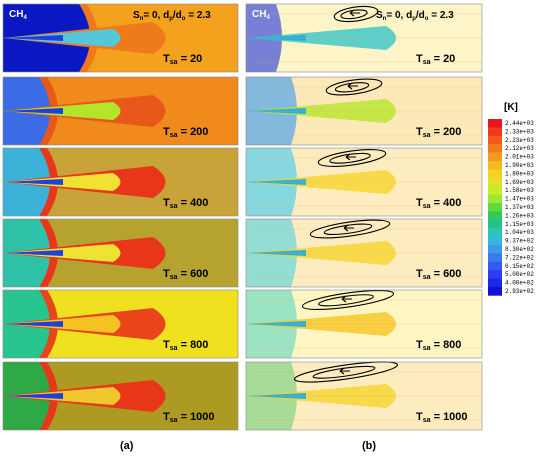 The image size is (550, 459). Describe the element at coordinates (519, 165) in the screenshot. I see `colorbar-tick-label: 1.90e+03` at that location.